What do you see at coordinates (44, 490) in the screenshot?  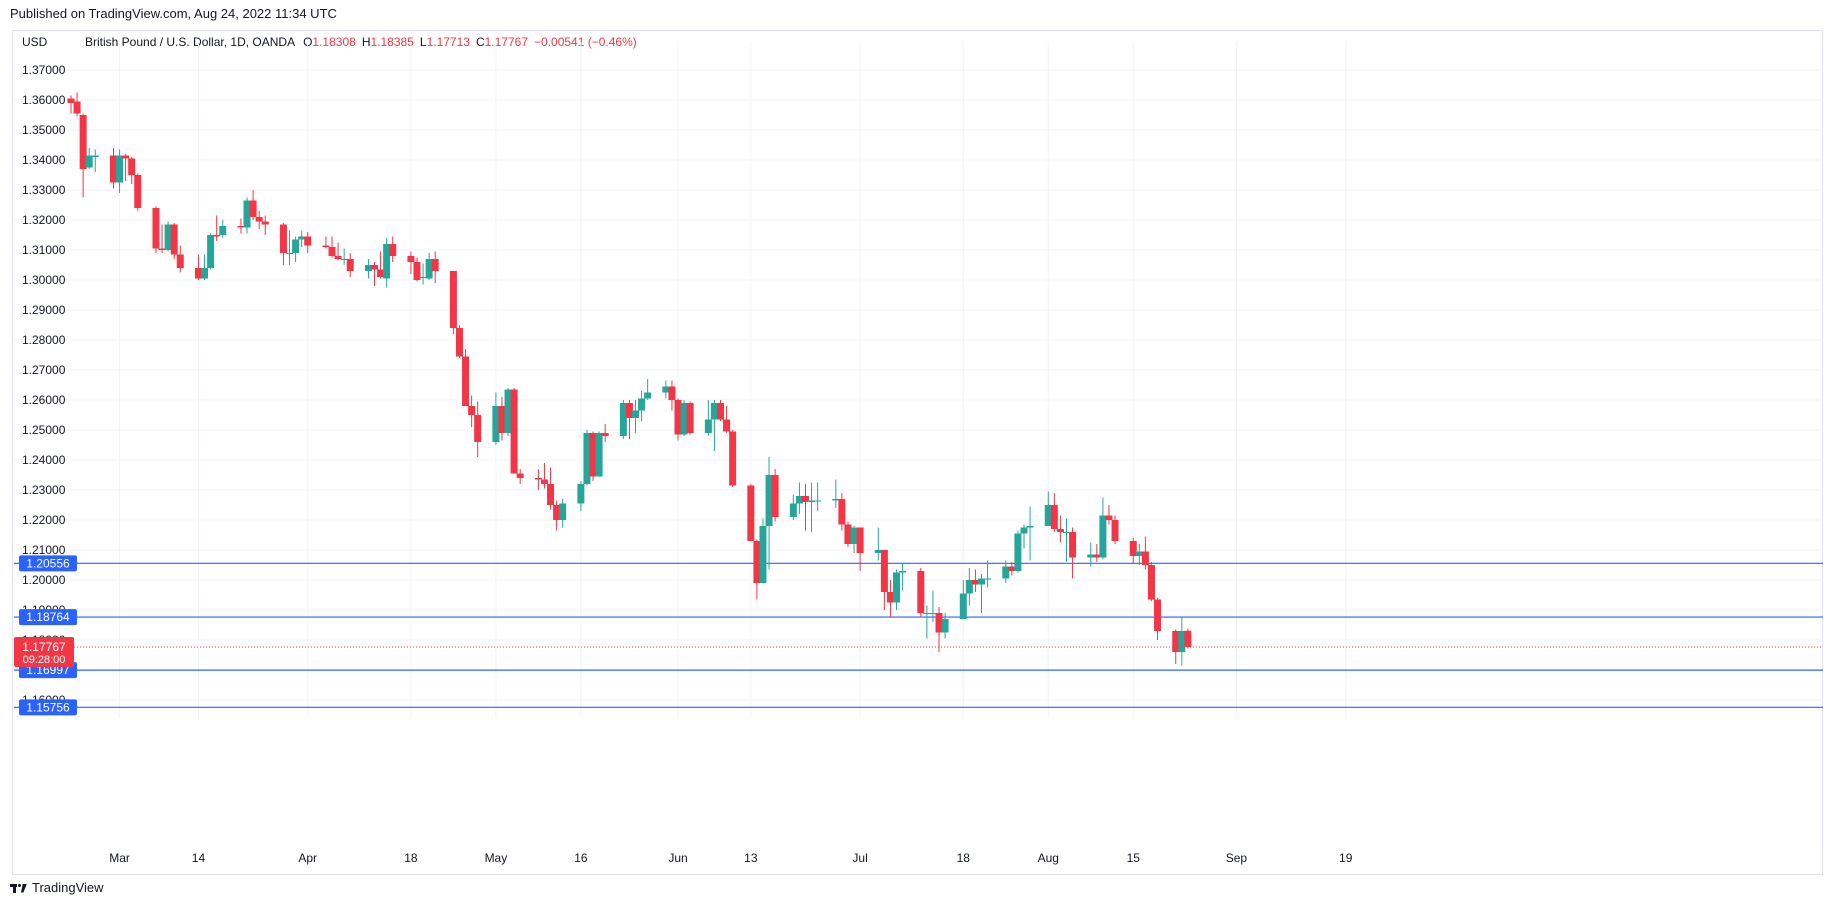 I see `y-tick-label: 1.23000` at bounding box center [44, 490].